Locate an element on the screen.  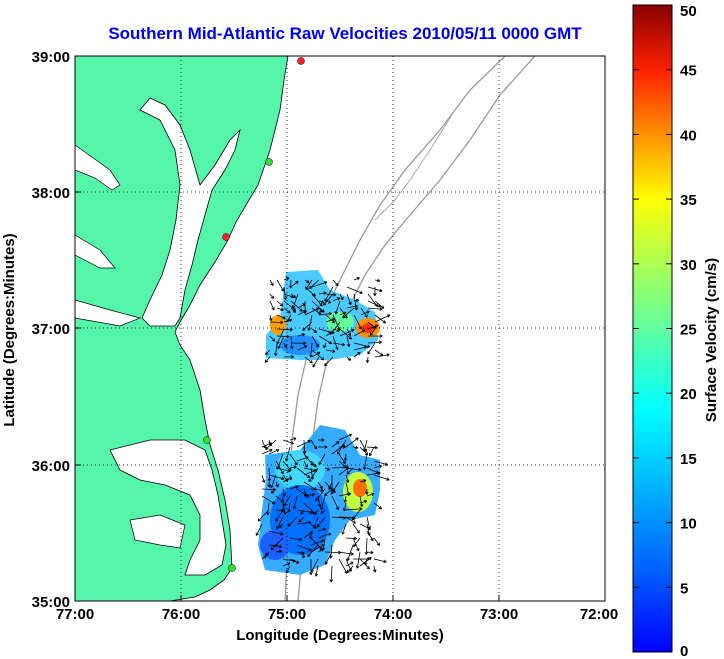
y-tick-label: 37:00 is located at coordinates (51, 329).